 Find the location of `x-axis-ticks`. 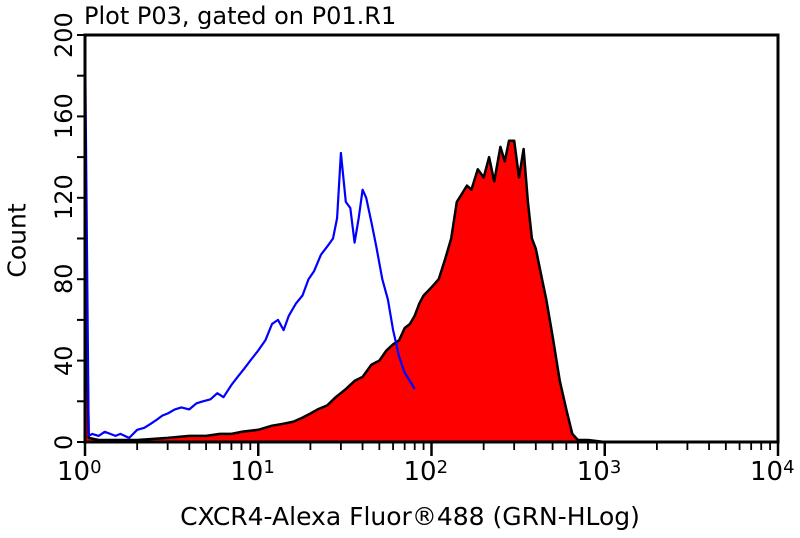

x-axis-ticks is located at coordinates (431, 449).